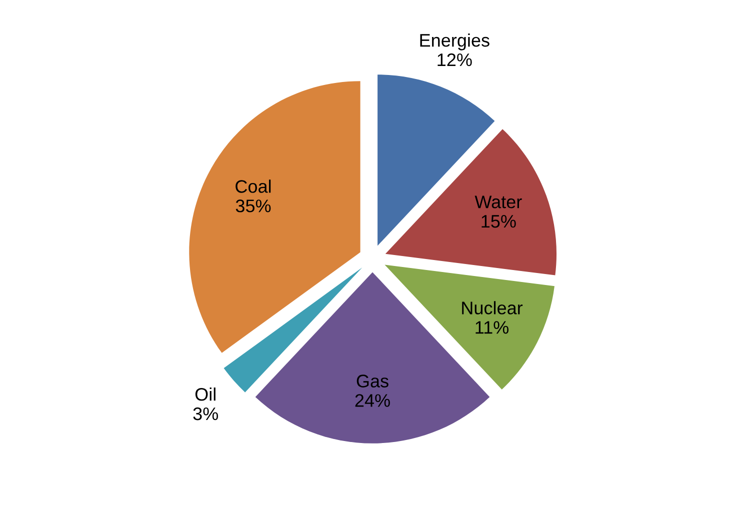 The image size is (745, 517). What do you see at coordinates (455, 41) in the screenshot?
I see `slice-label: Energies` at bounding box center [455, 41].